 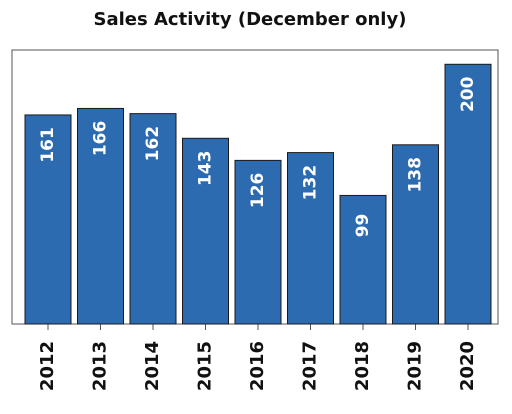 I want to click on value-label: 161, so click(x=48, y=145).